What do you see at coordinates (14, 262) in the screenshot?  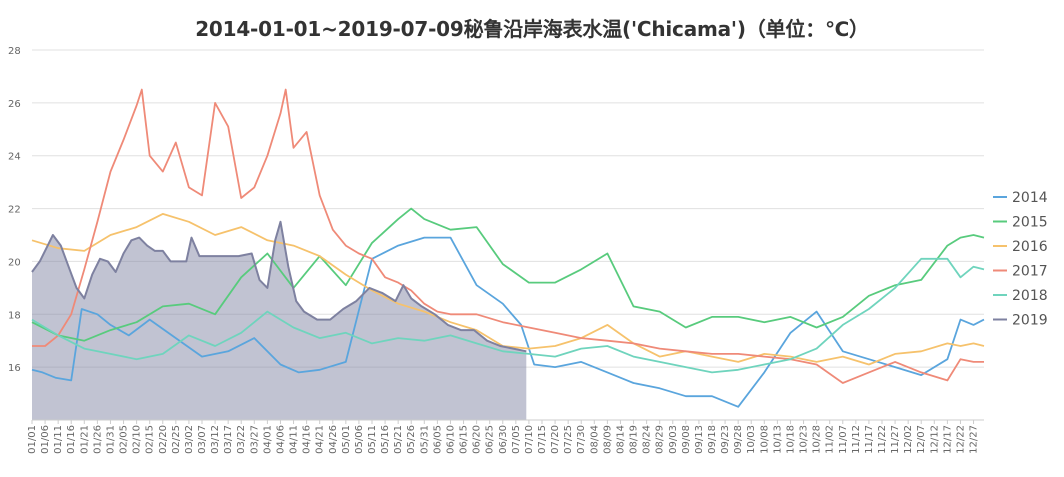 I see `y-tick-label: 20` at bounding box center [14, 262].